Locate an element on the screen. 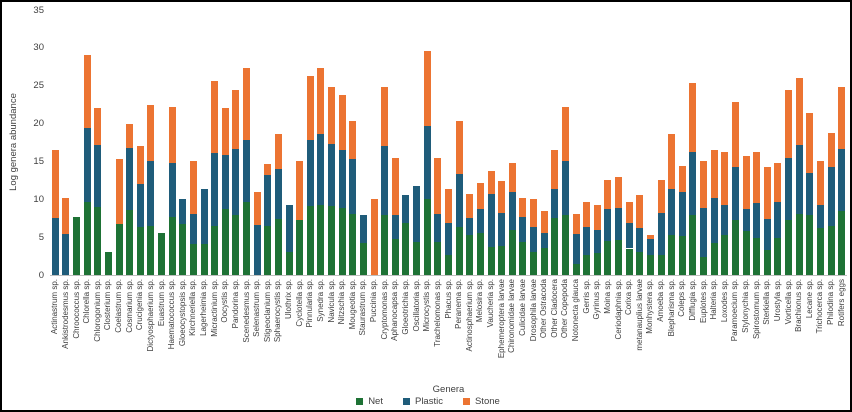  x-tick-label: Culicidae larvae is located at coordinates (522, 307).